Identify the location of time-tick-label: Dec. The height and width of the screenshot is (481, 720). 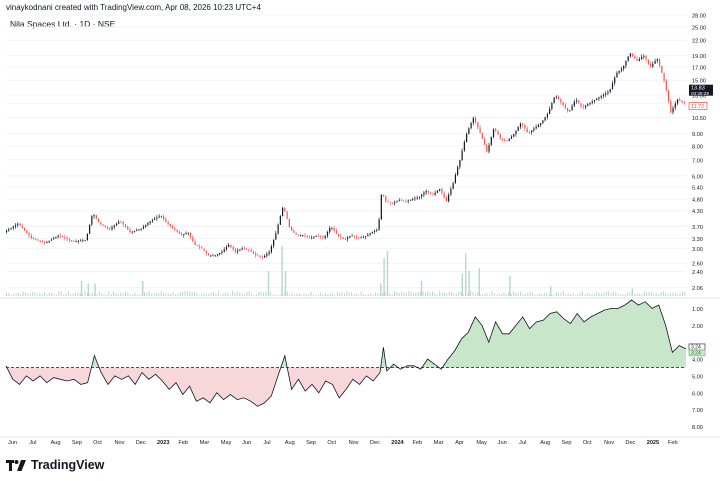
(375, 443).